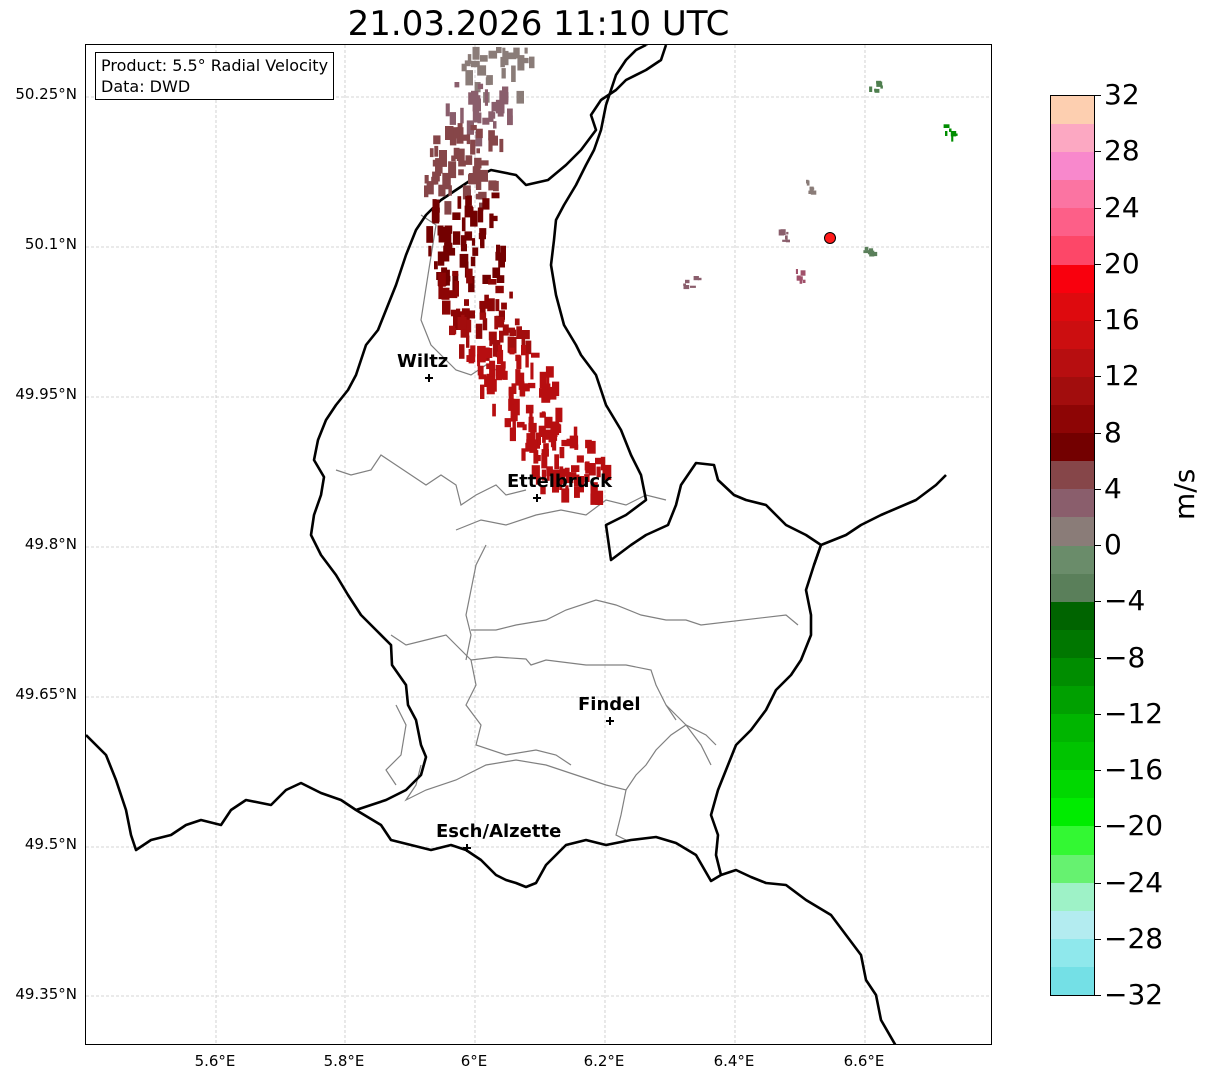 This screenshot has height=1081, width=1207. I want to click on radar-site-marker, so click(830, 238).